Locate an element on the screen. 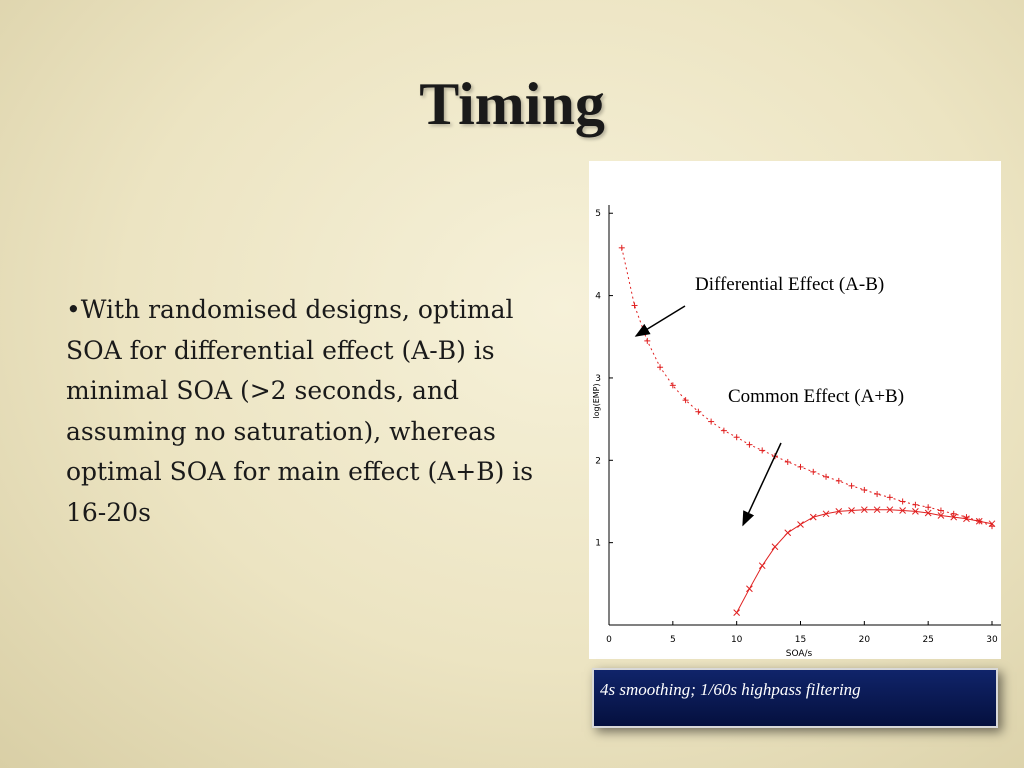 This screenshot has height=768, width=1024. x-tick-label: 5 is located at coordinates (673, 640).